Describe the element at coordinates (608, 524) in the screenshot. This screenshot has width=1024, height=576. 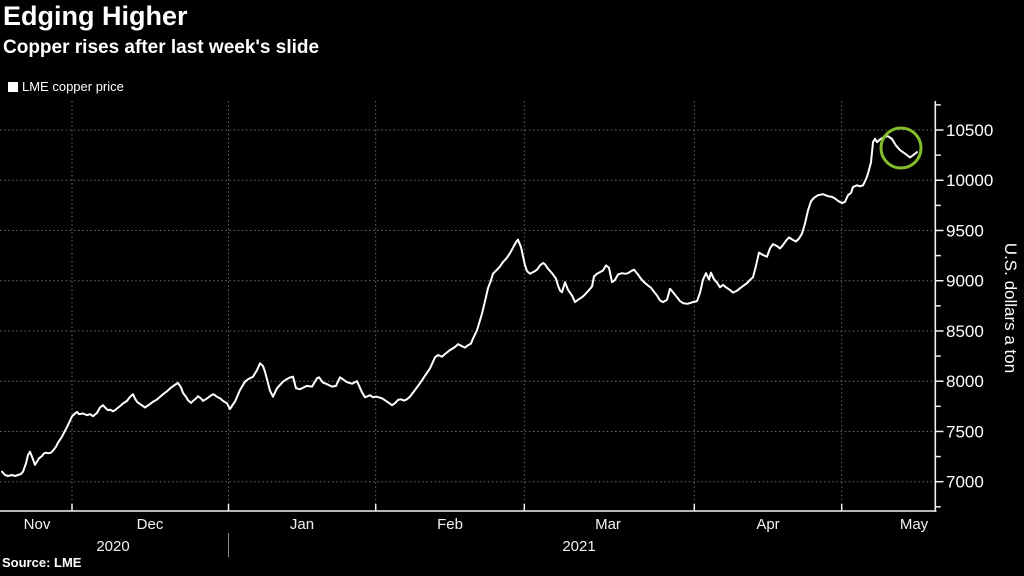
I see `x-month-label: Mar` at that location.